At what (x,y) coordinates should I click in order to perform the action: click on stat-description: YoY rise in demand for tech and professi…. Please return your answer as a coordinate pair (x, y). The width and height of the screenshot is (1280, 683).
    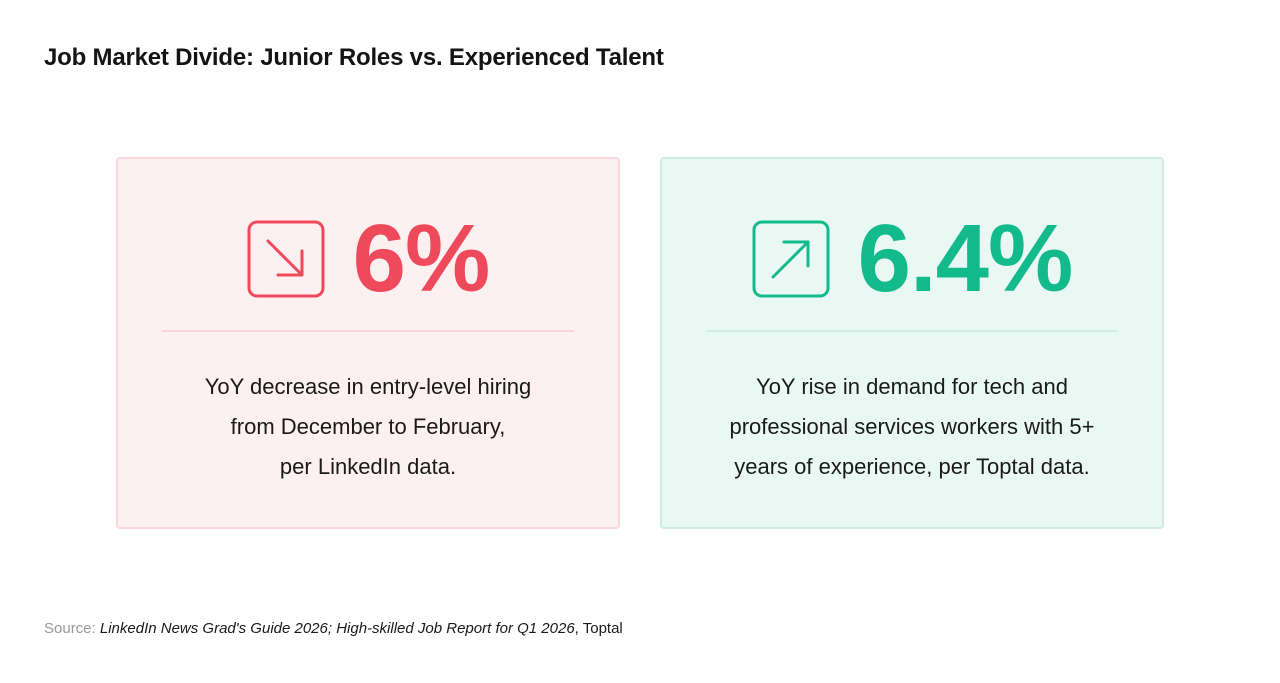
    Looking at the image, I should click on (912, 427).